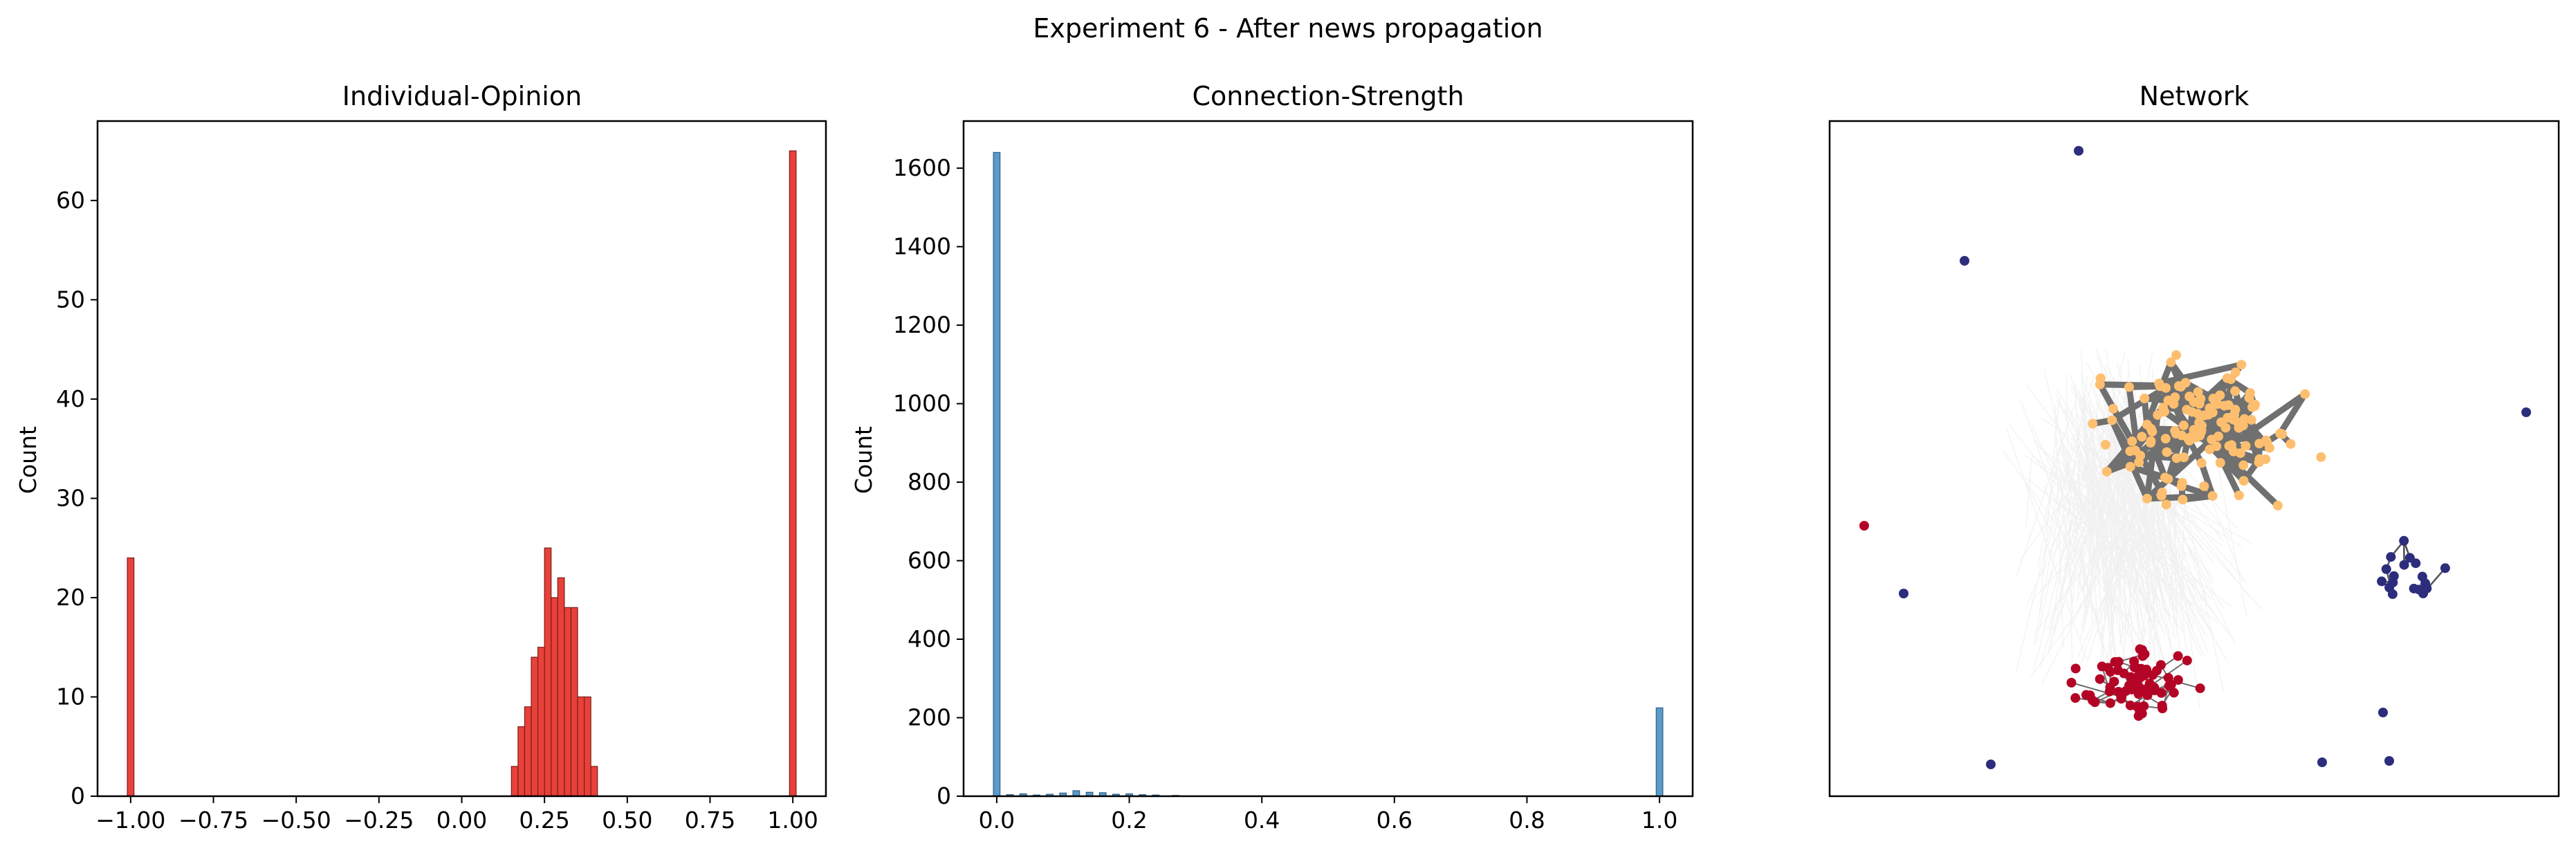 Image resolution: width=2576 pixels, height=855 pixels. Describe the element at coordinates (929, 560) in the screenshot. I see `panel2-ytick-label: 600` at that location.